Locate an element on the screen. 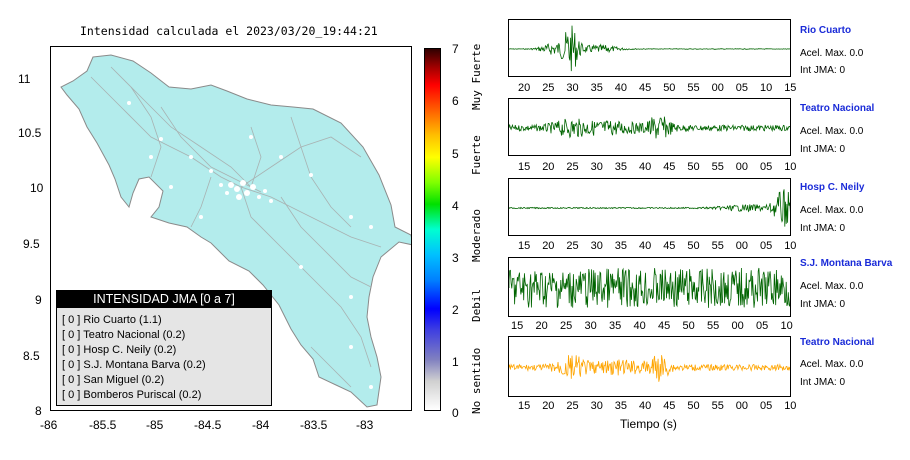 Image resolution: width=910 pixels, height=460 pixels. colorbar-label-muy-fuerte: Muy Fuerte is located at coordinates (476, 76).